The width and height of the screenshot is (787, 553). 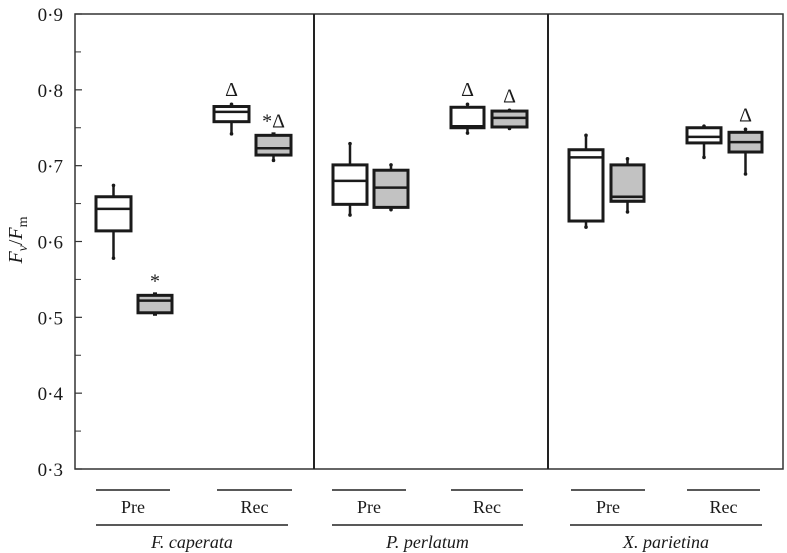 What do you see at coordinates (273, 121) in the screenshot?
I see `significance-annotation: *Δ` at bounding box center [273, 121].